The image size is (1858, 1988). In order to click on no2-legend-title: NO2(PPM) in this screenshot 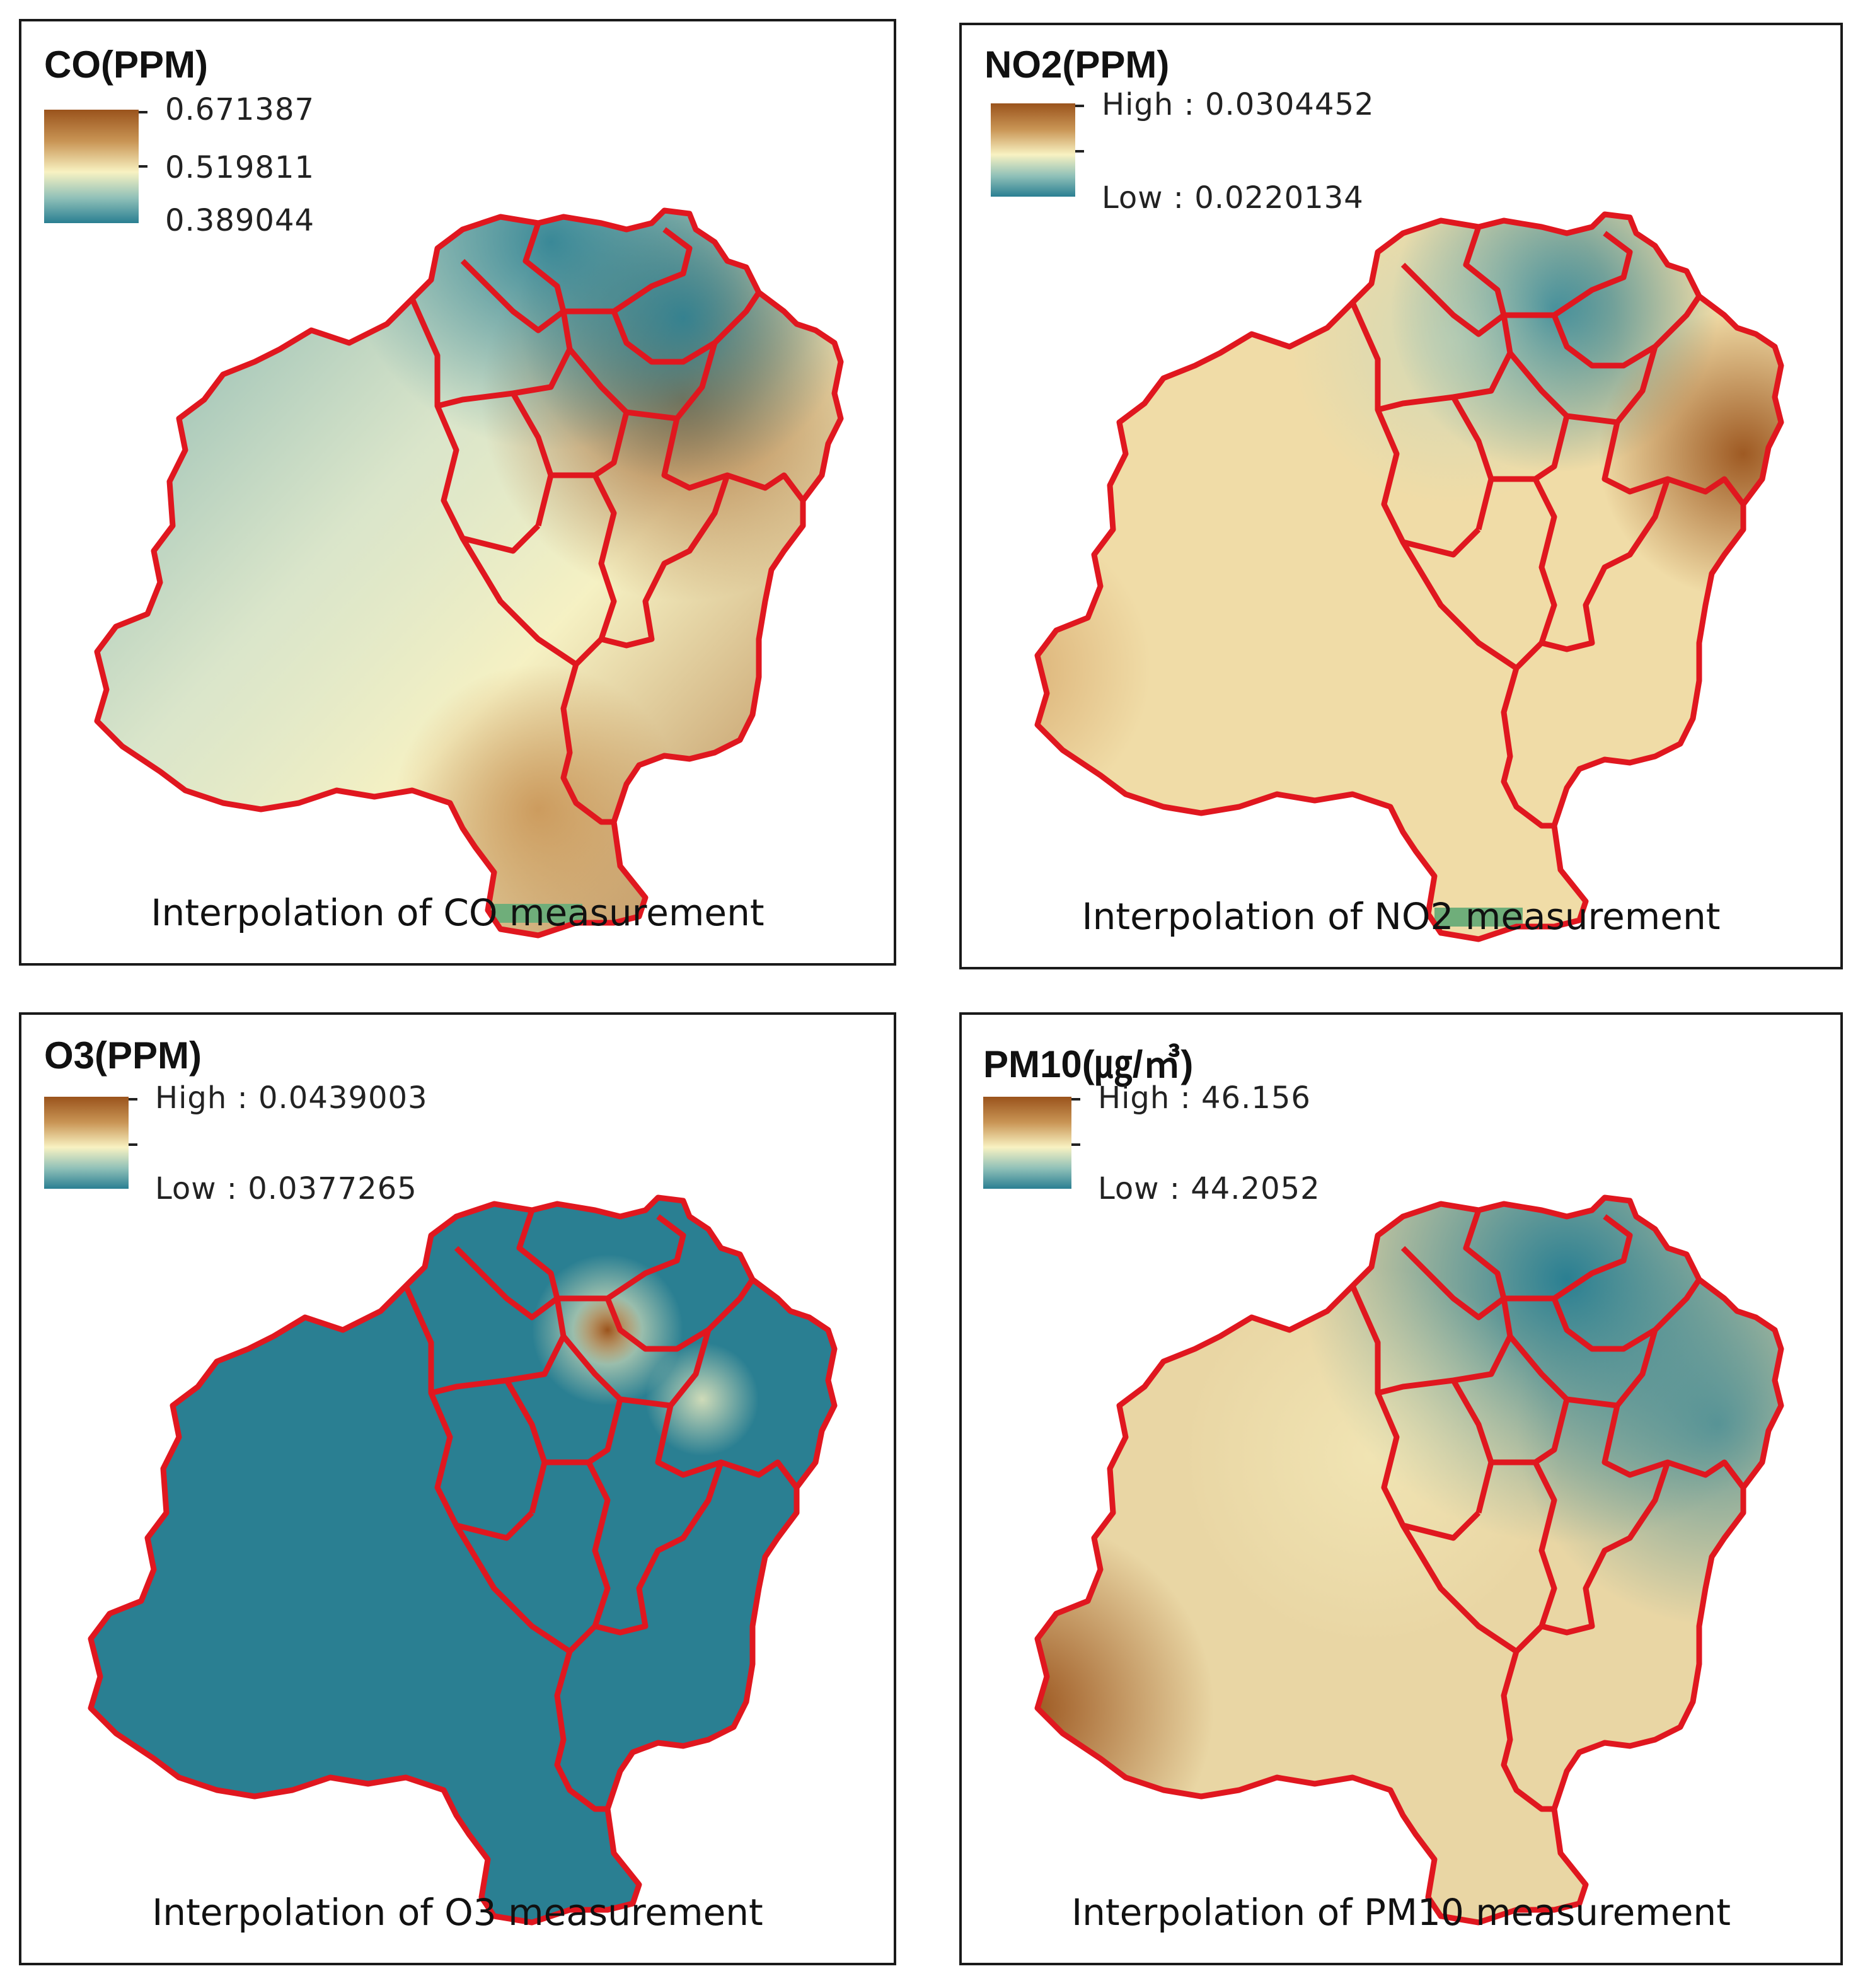, I will do `click(1077, 64)`.